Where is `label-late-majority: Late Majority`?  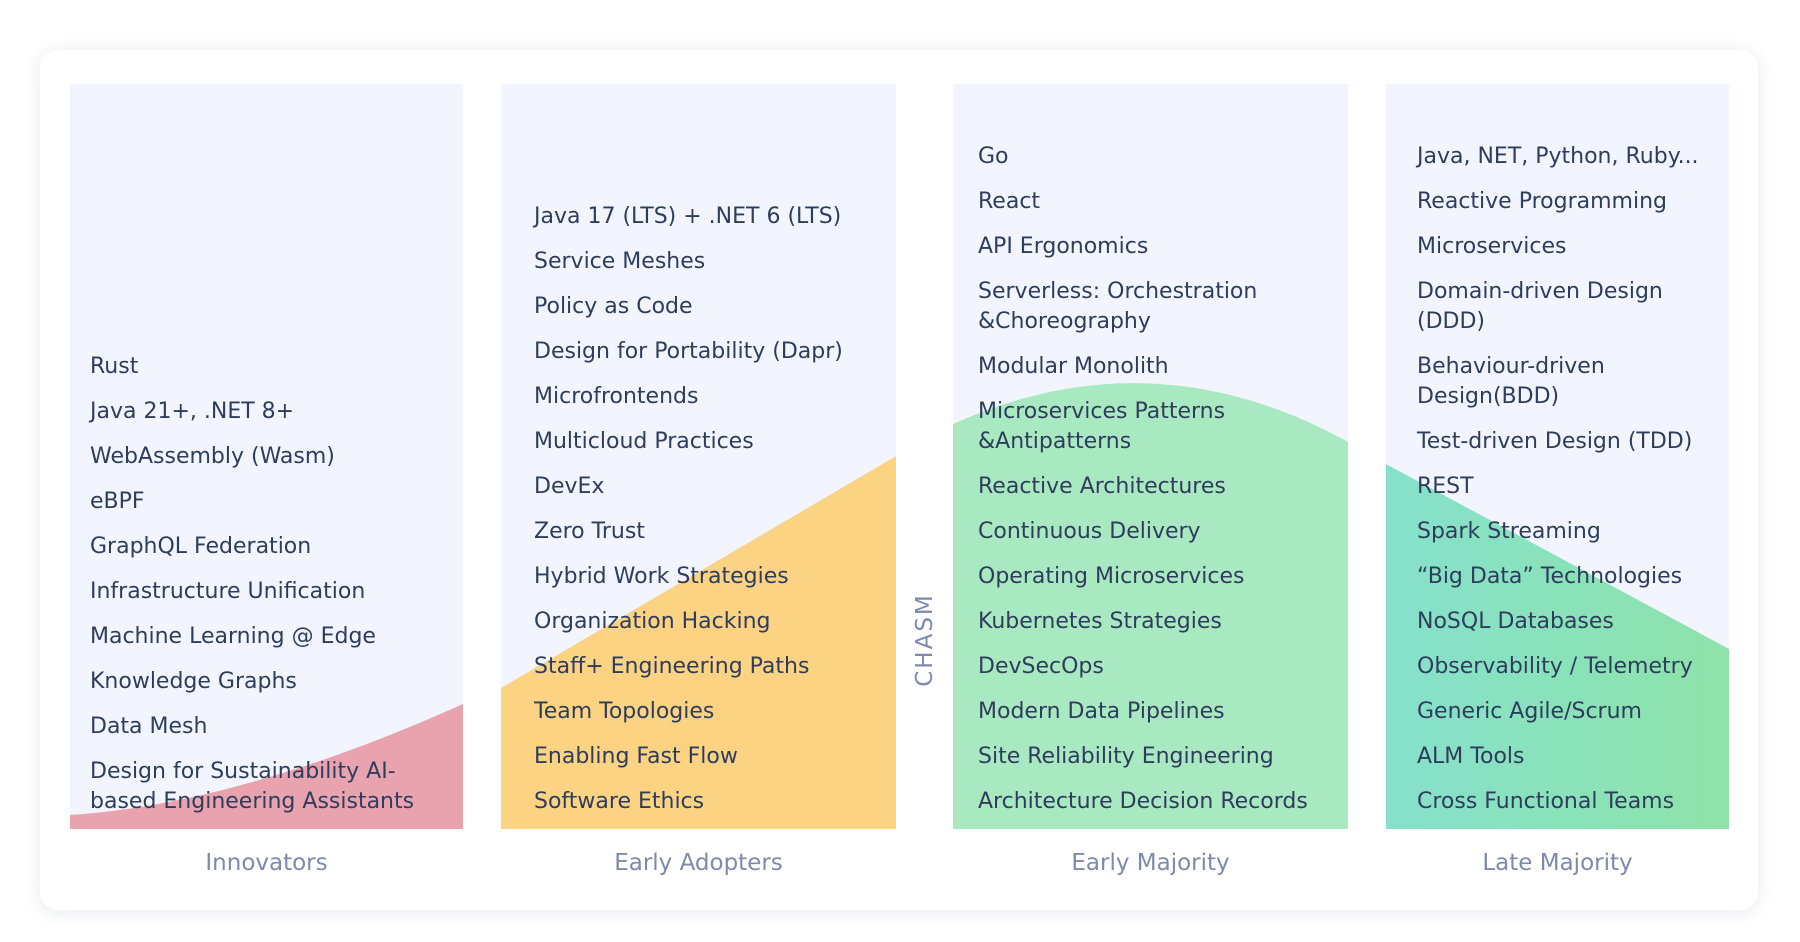 label-late-majority: Late Majority is located at coordinates (1557, 863).